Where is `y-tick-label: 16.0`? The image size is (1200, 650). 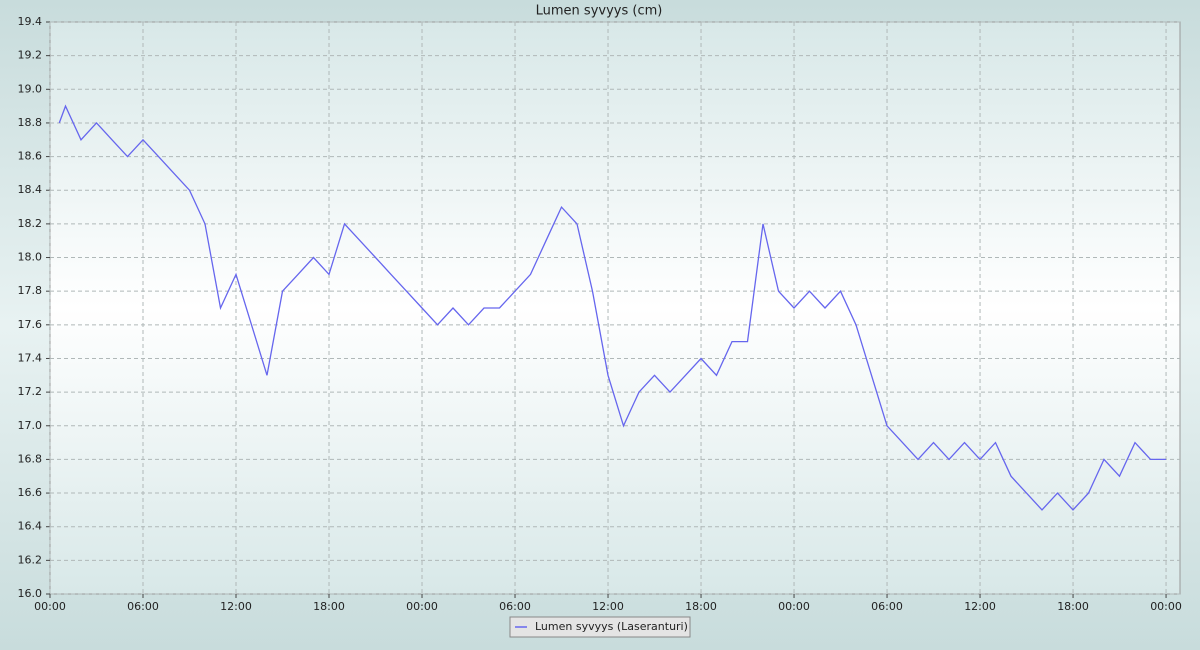 y-tick-label: 16.0 is located at coordinates (30, 593).